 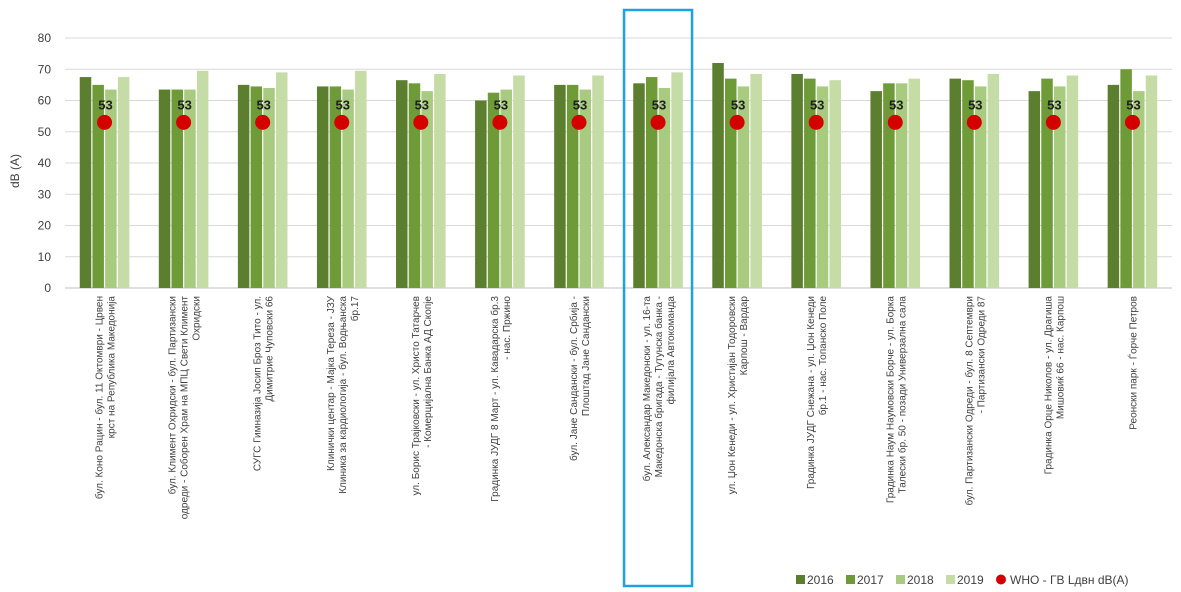 What do you see at coordinates (900, 579) in the screenshot?
I see `legend-swatch-2018` at bounding box center [900, 579].